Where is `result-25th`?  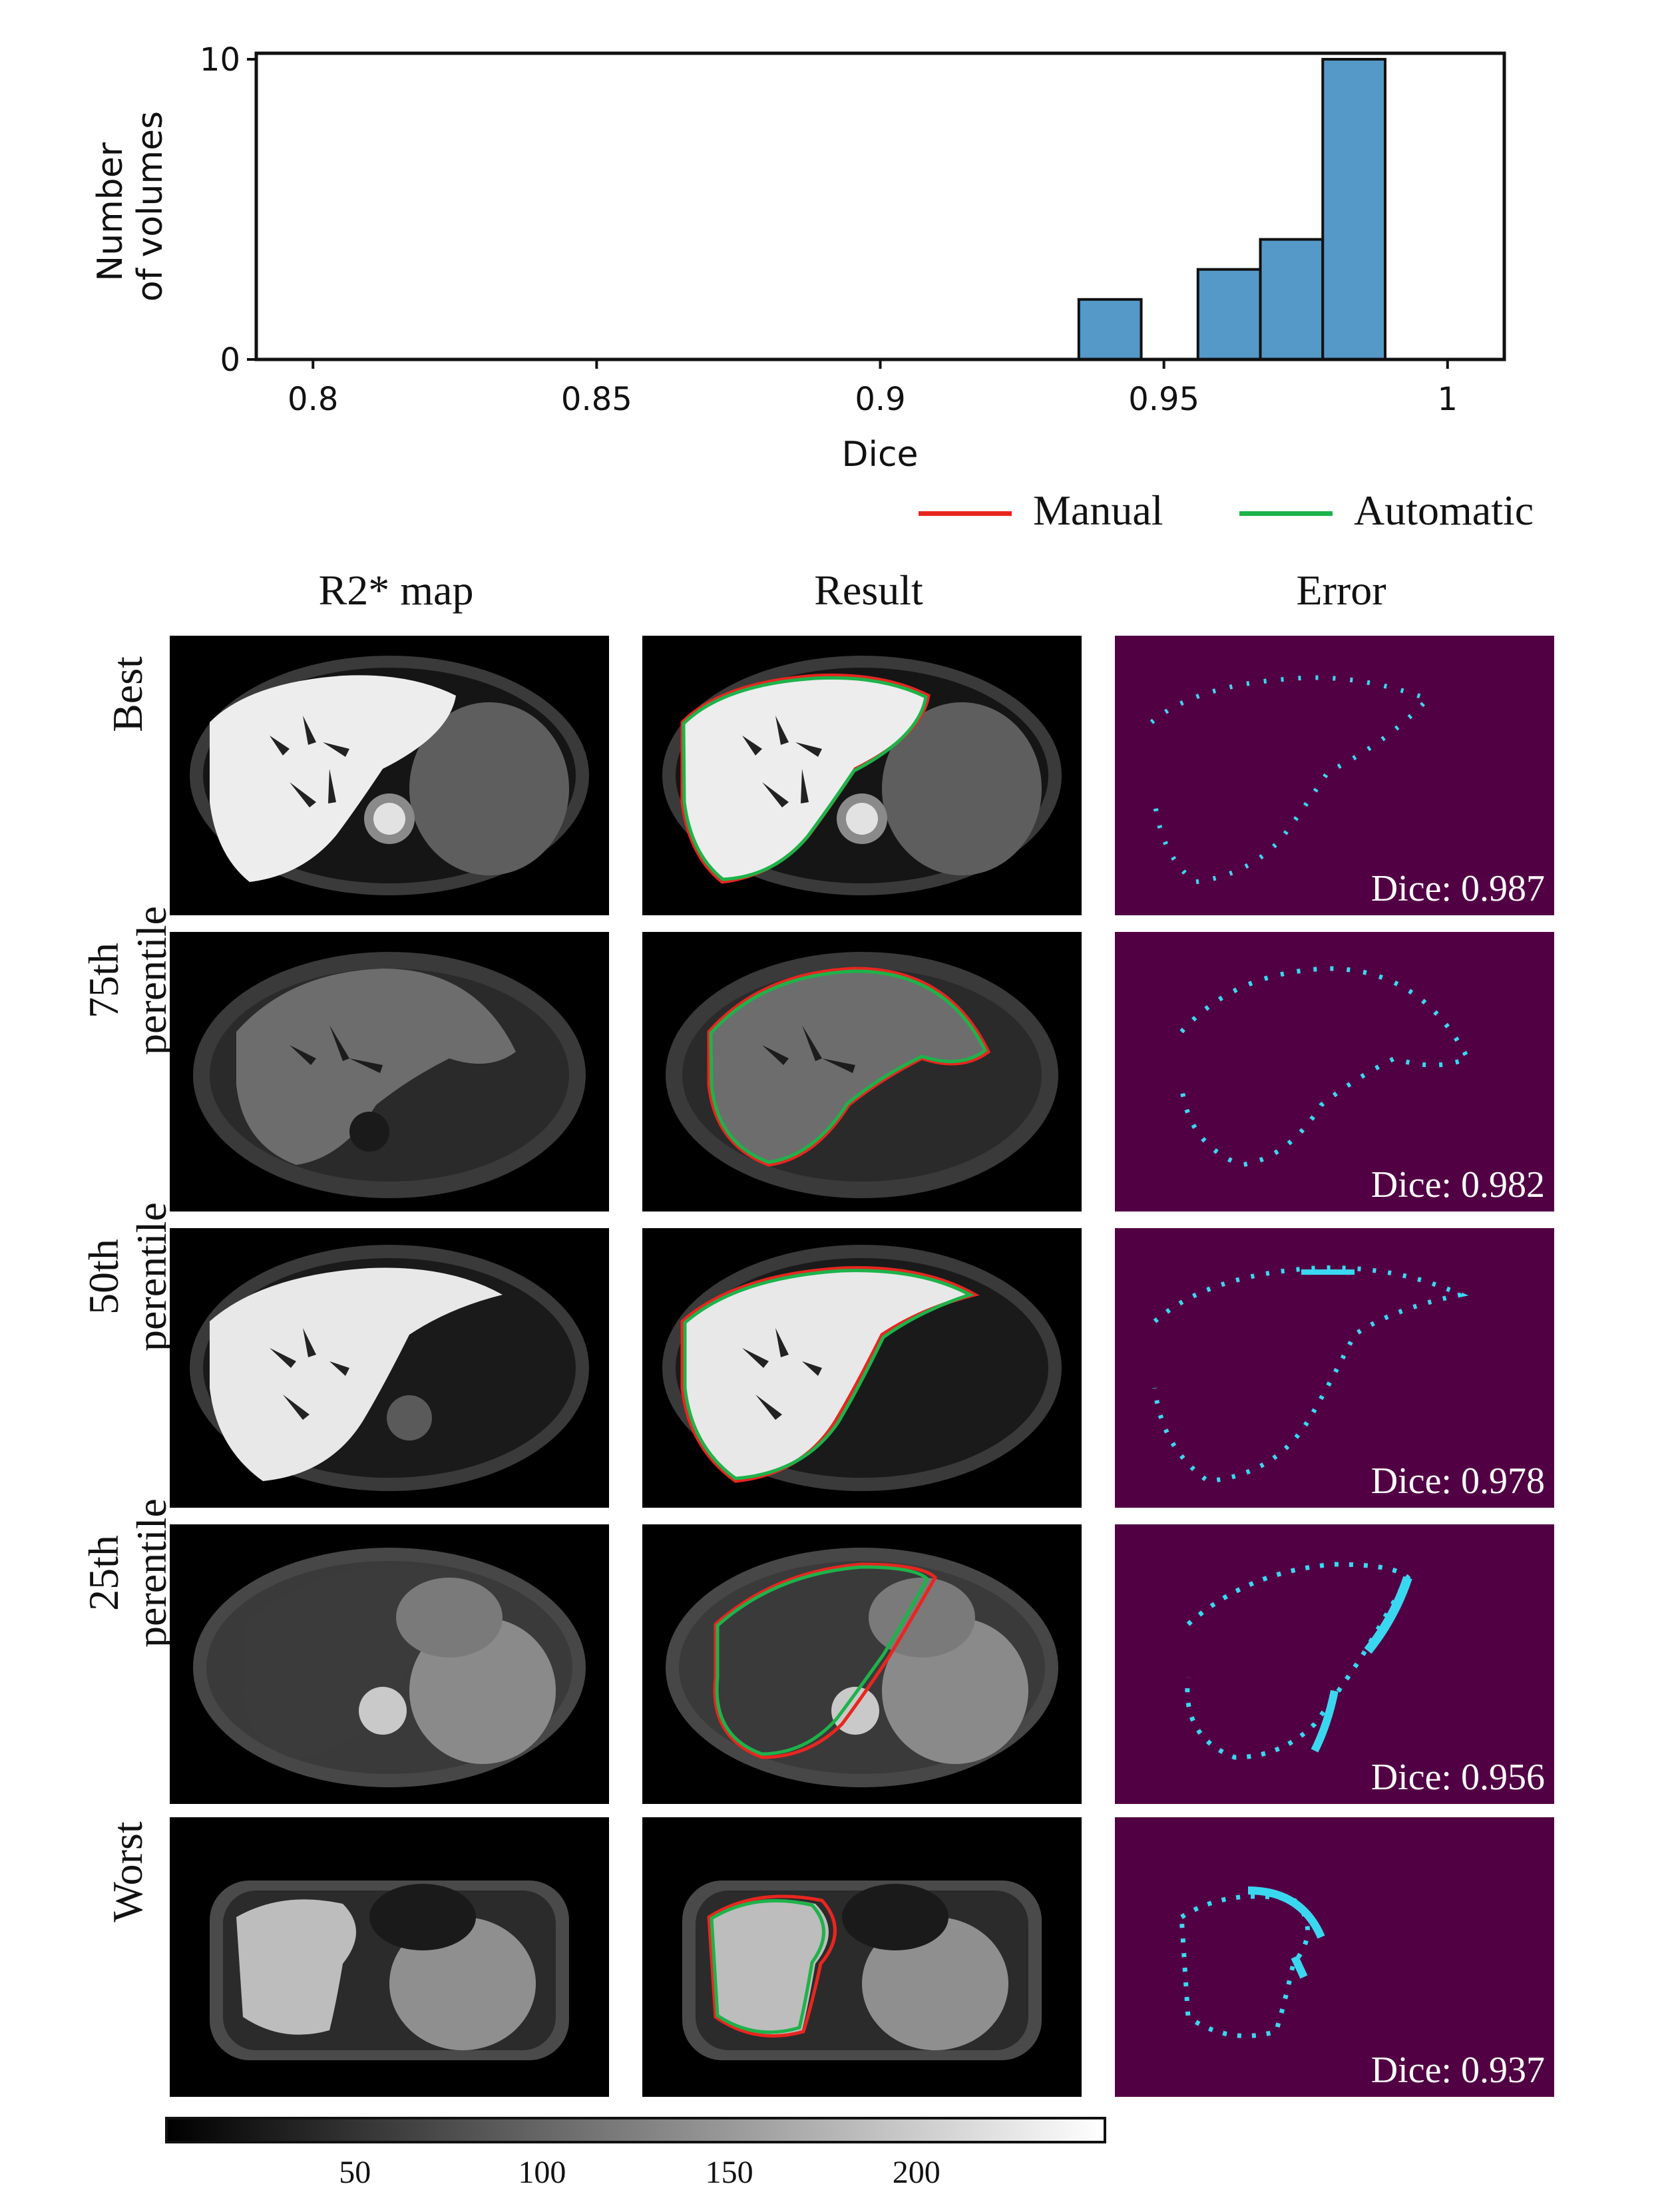
result-25th is located at coordinates (862, 1664).